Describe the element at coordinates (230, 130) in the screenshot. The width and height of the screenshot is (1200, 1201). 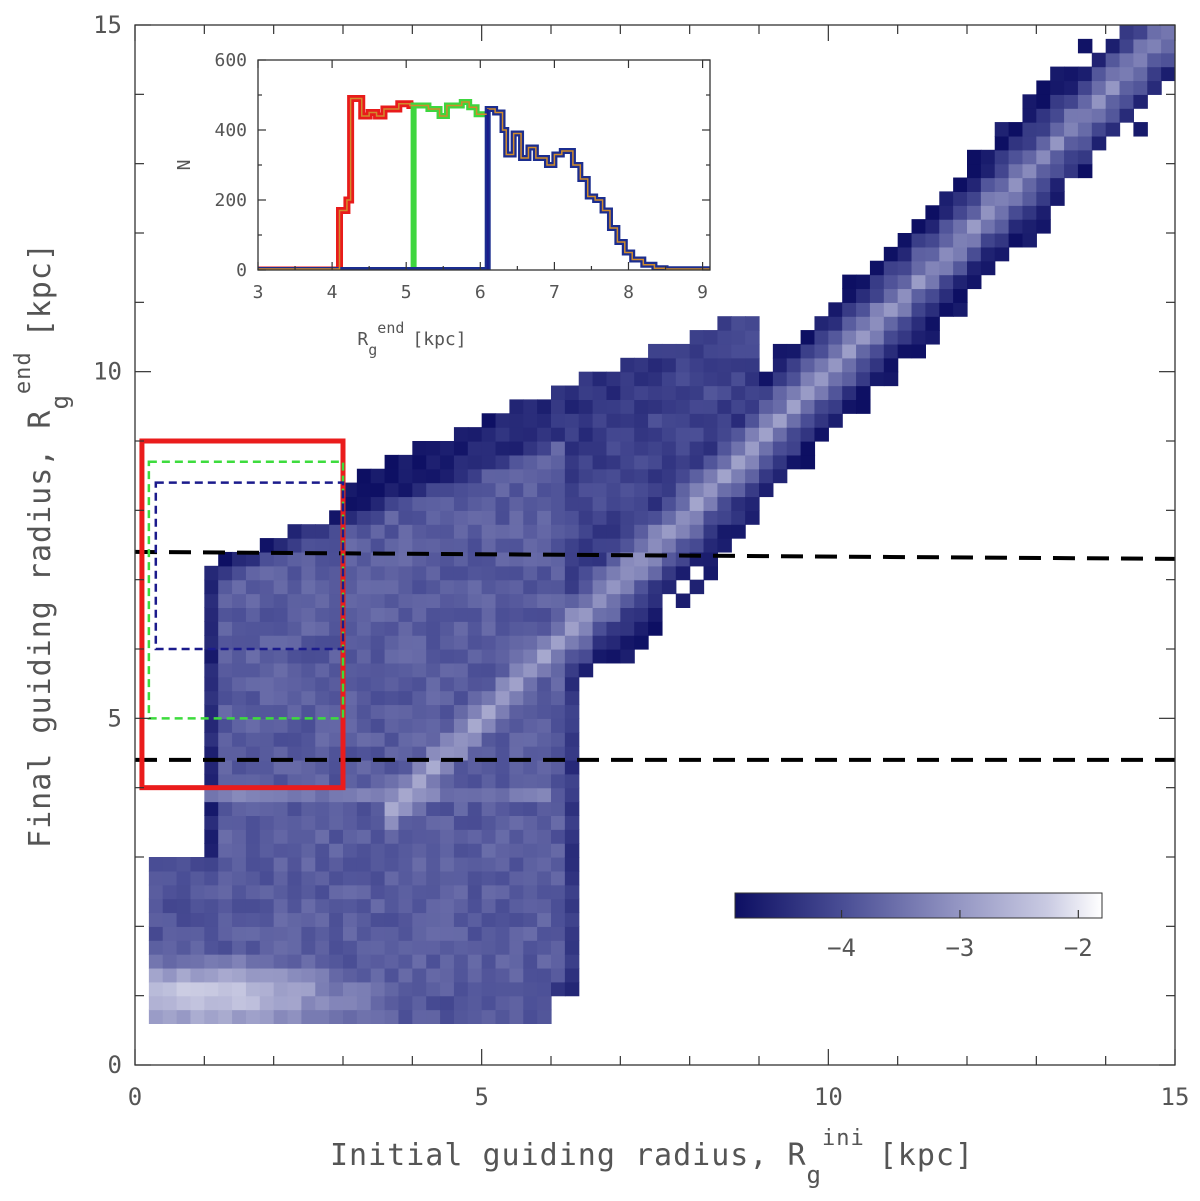
I see `inset-y-tick-label: 400` at that location.